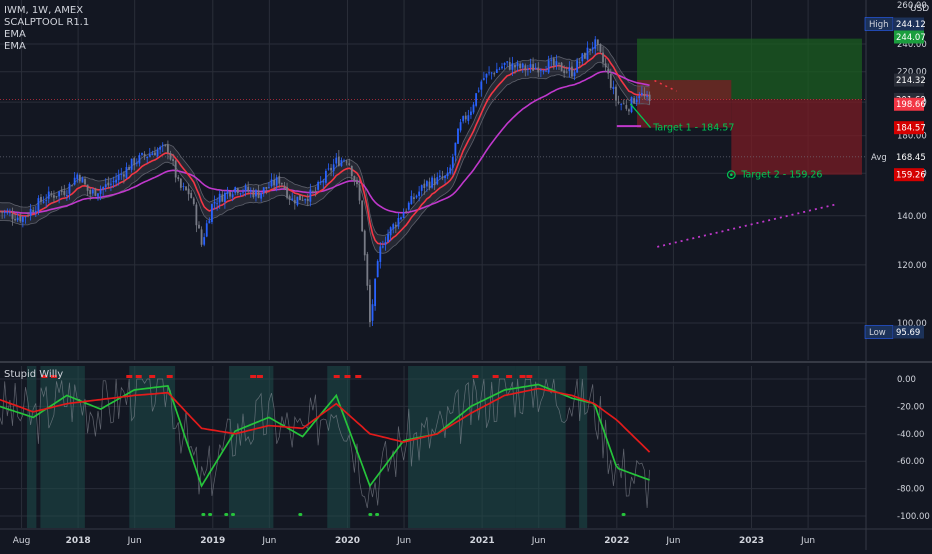 The height and width of the screenshot is (554, 932). What do you see at coordinates (908, 333) in the screenshot?
I see `level-value-label: 95.69` at bounding box center [908, 333].